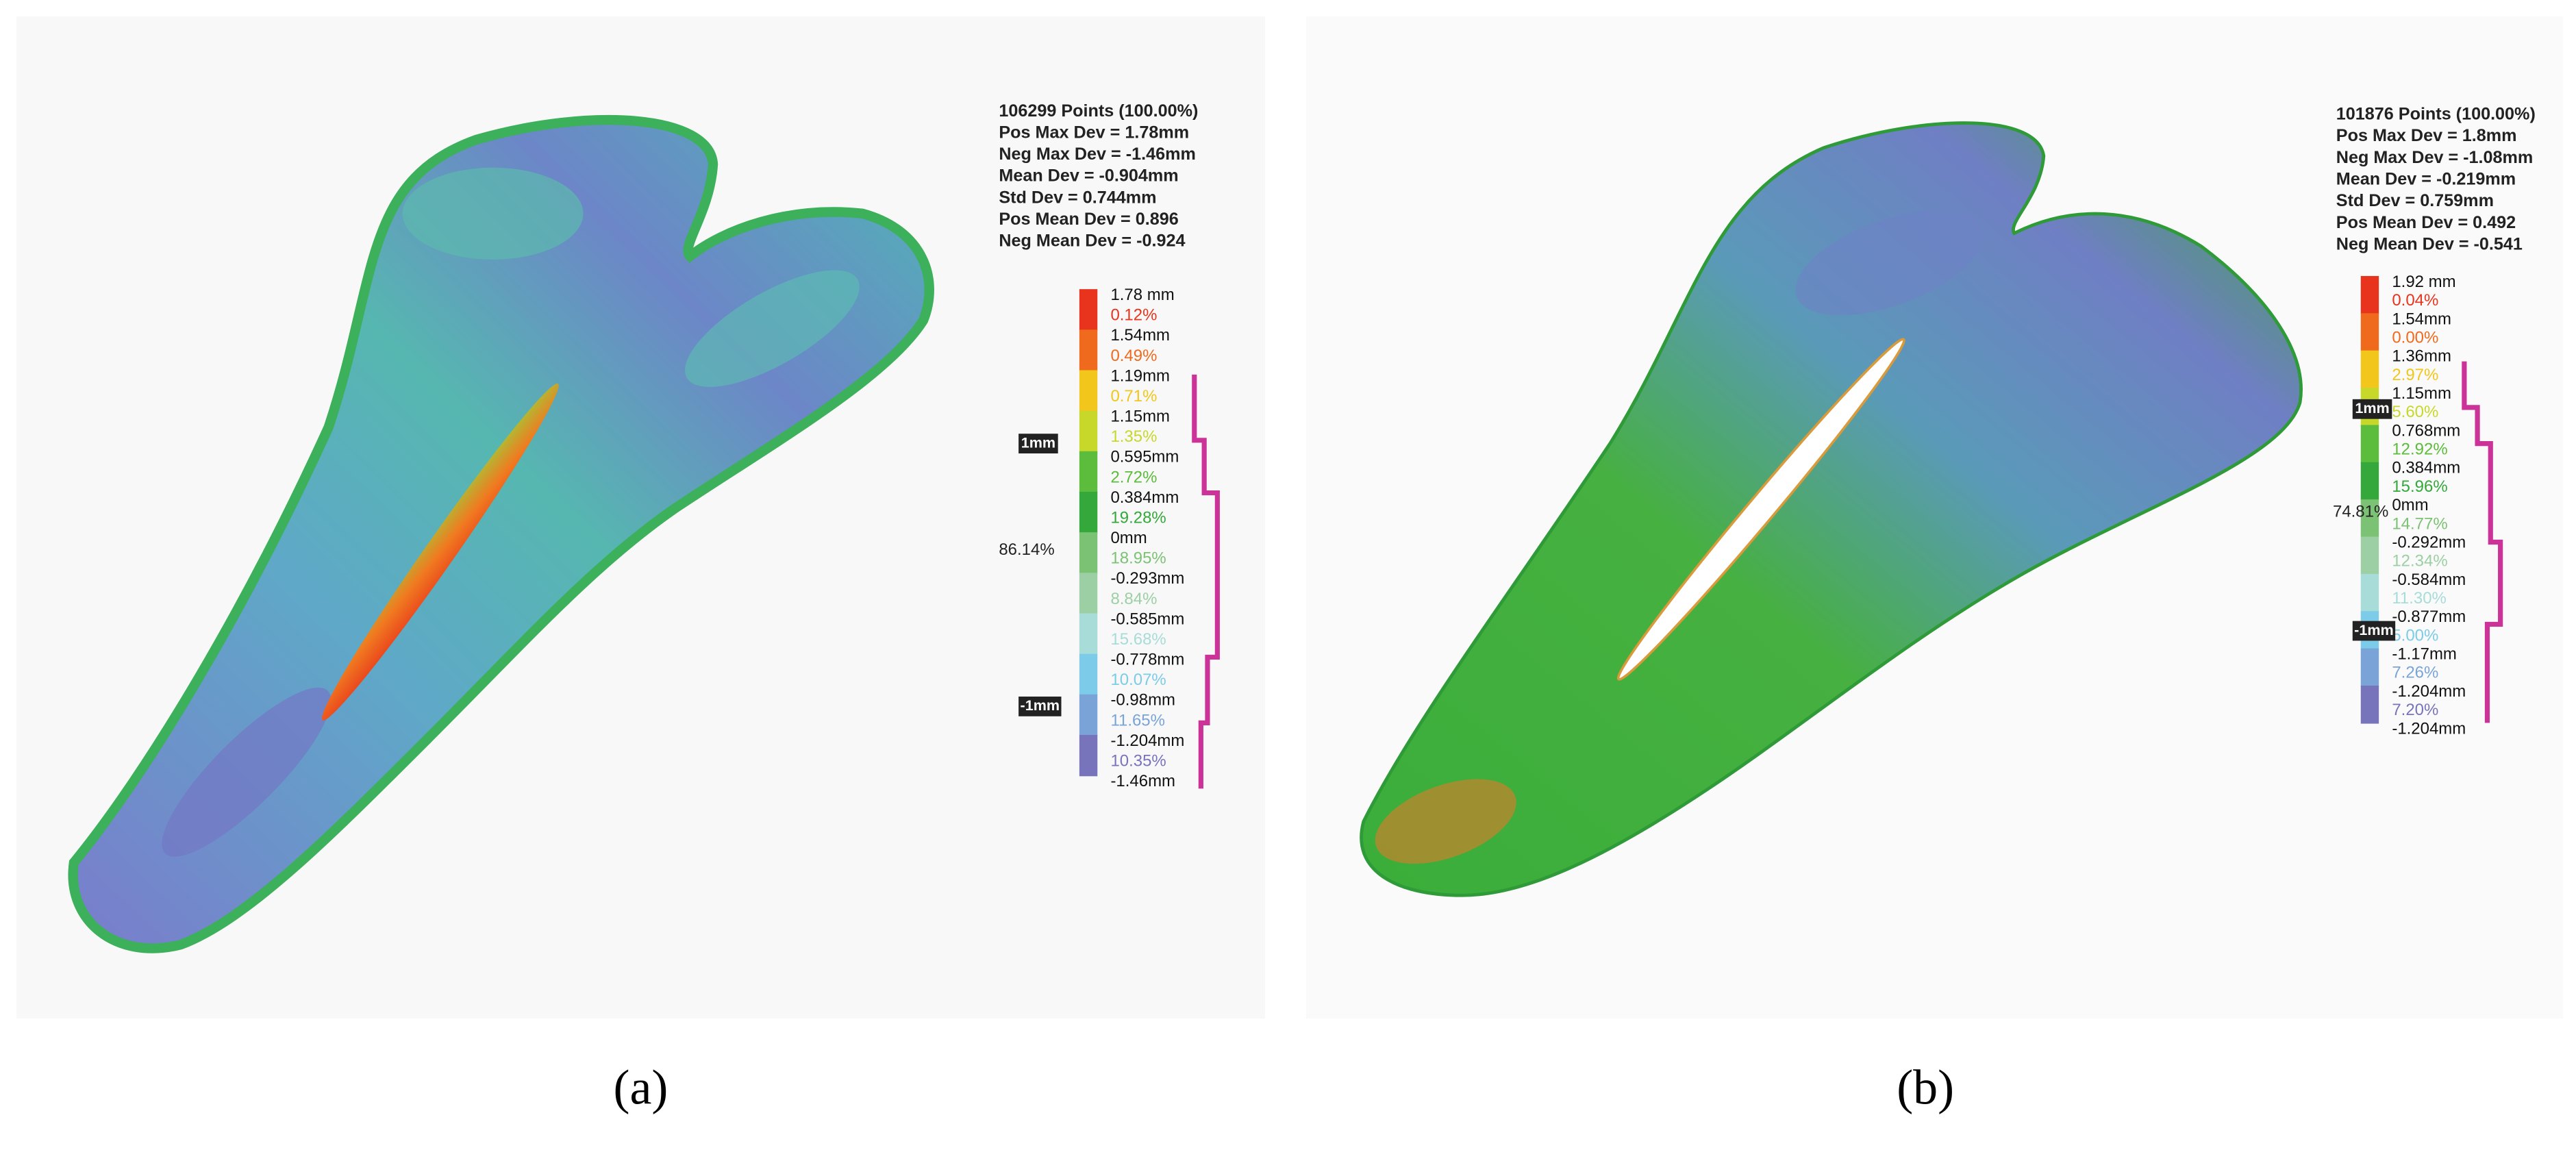 The height and width of the screenshot is (1150, 2576). I want to click on legend-value: -0.877mm, so click(2429, 617).